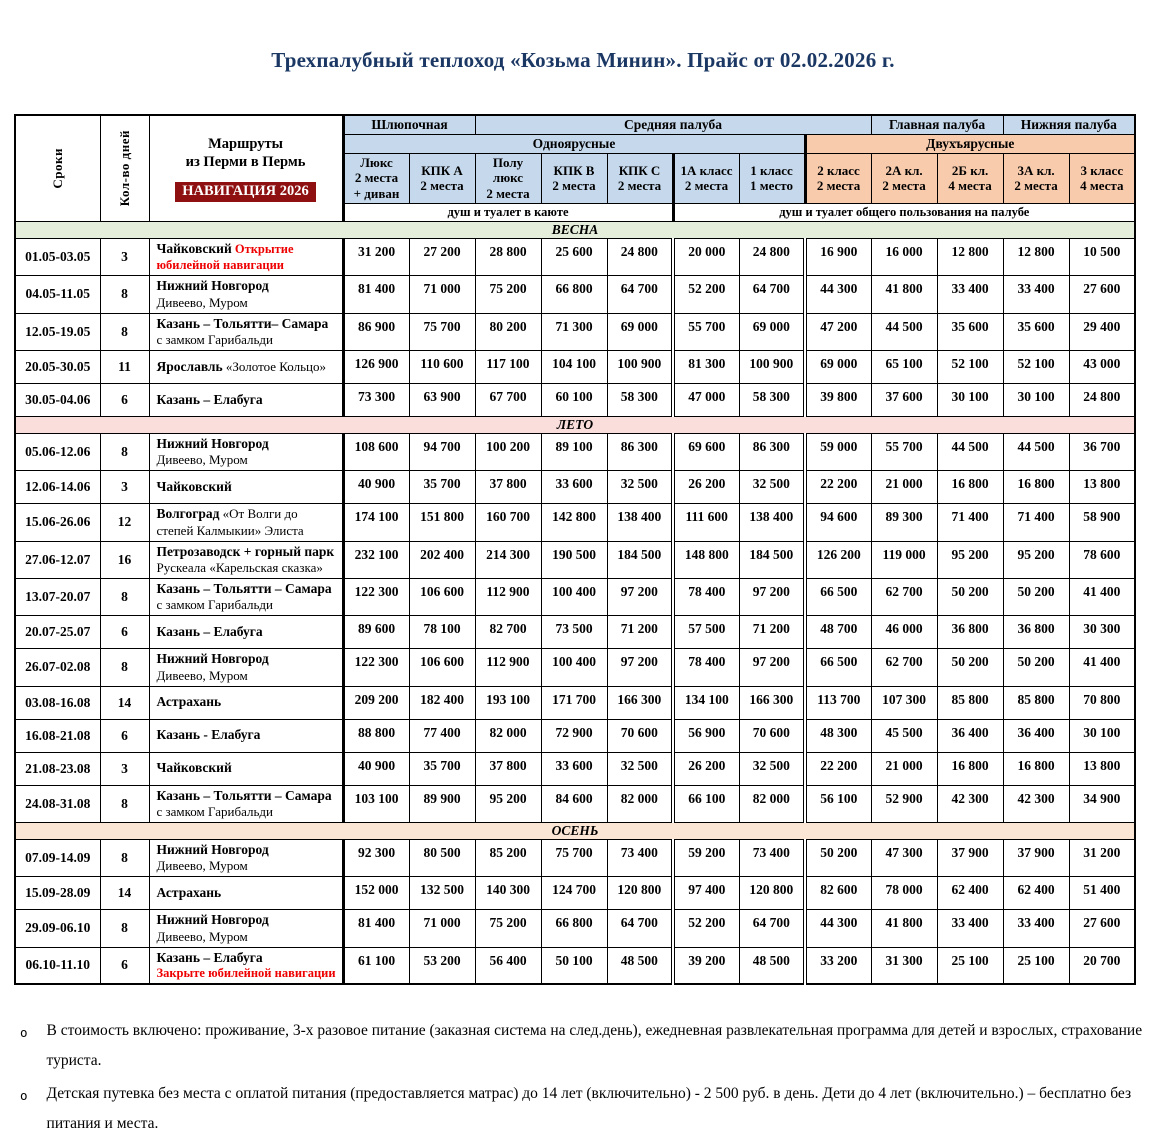 The width and height of the screenshot is (1166, 1139). Describe the element at coordinates (772, 487) in the screenshot. I see `price-cell: 32 500` at that location.